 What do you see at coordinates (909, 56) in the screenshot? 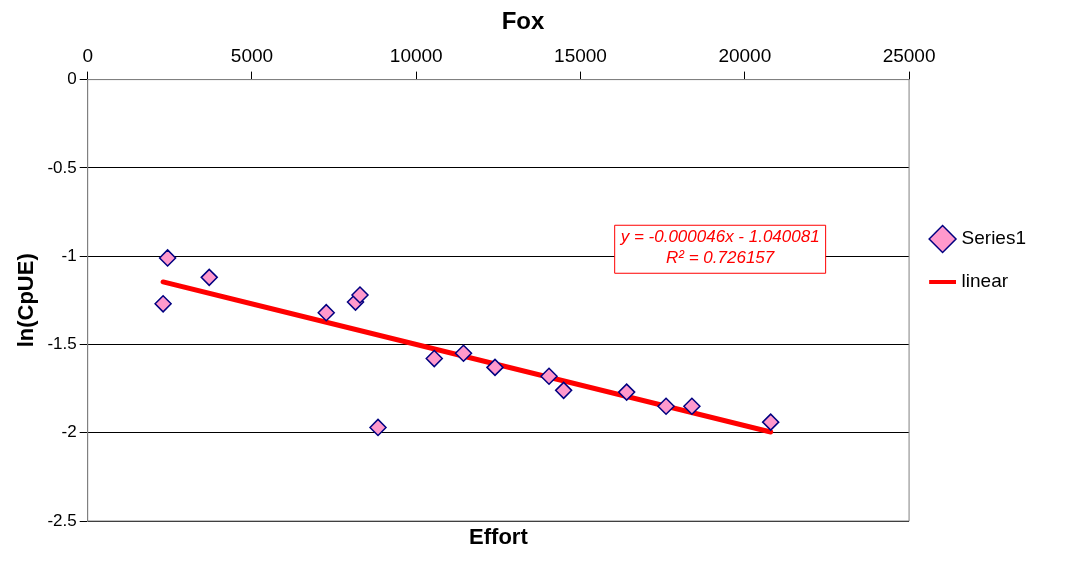
I see `x-tick-label: 25000` at bounding box center [909, 56].